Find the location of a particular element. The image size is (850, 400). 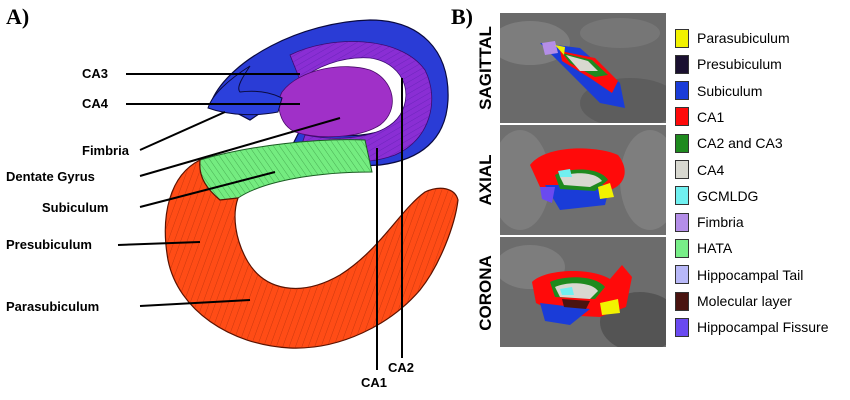

legend-label: Subiculum is located at coordinates (730, 90).